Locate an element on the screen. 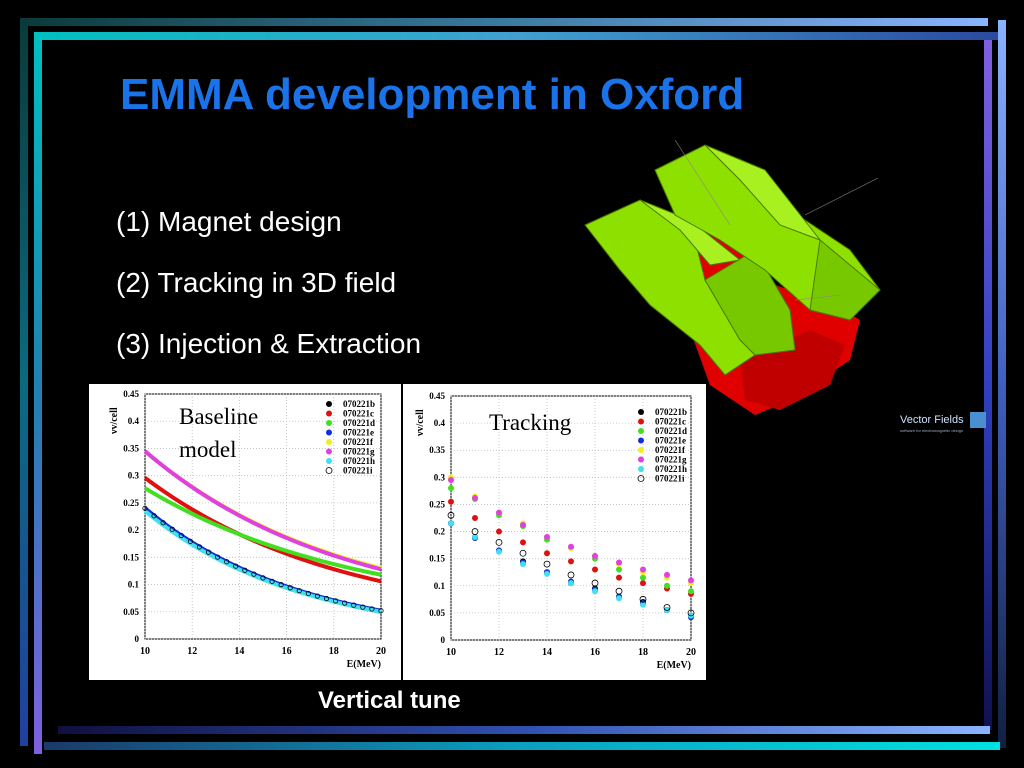  chart-annotation: Tracking is located at coordinates (530, 422).